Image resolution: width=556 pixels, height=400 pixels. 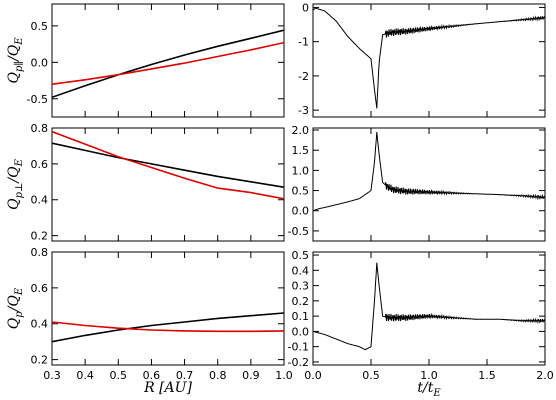 I want to click on y-axis-label: Qp∥​/QE​, so click(x=15, y=60).